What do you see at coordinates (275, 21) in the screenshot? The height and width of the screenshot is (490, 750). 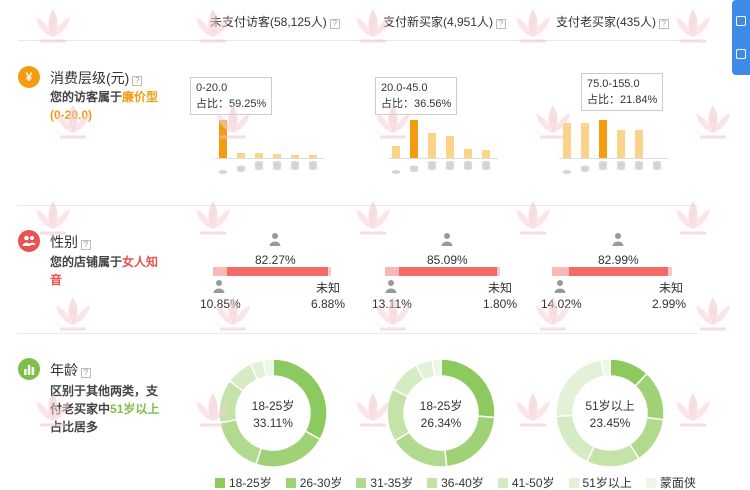 I see `column-header-unpaid: 未支付访客(58,125人)?` at bounding box center [275, 21].